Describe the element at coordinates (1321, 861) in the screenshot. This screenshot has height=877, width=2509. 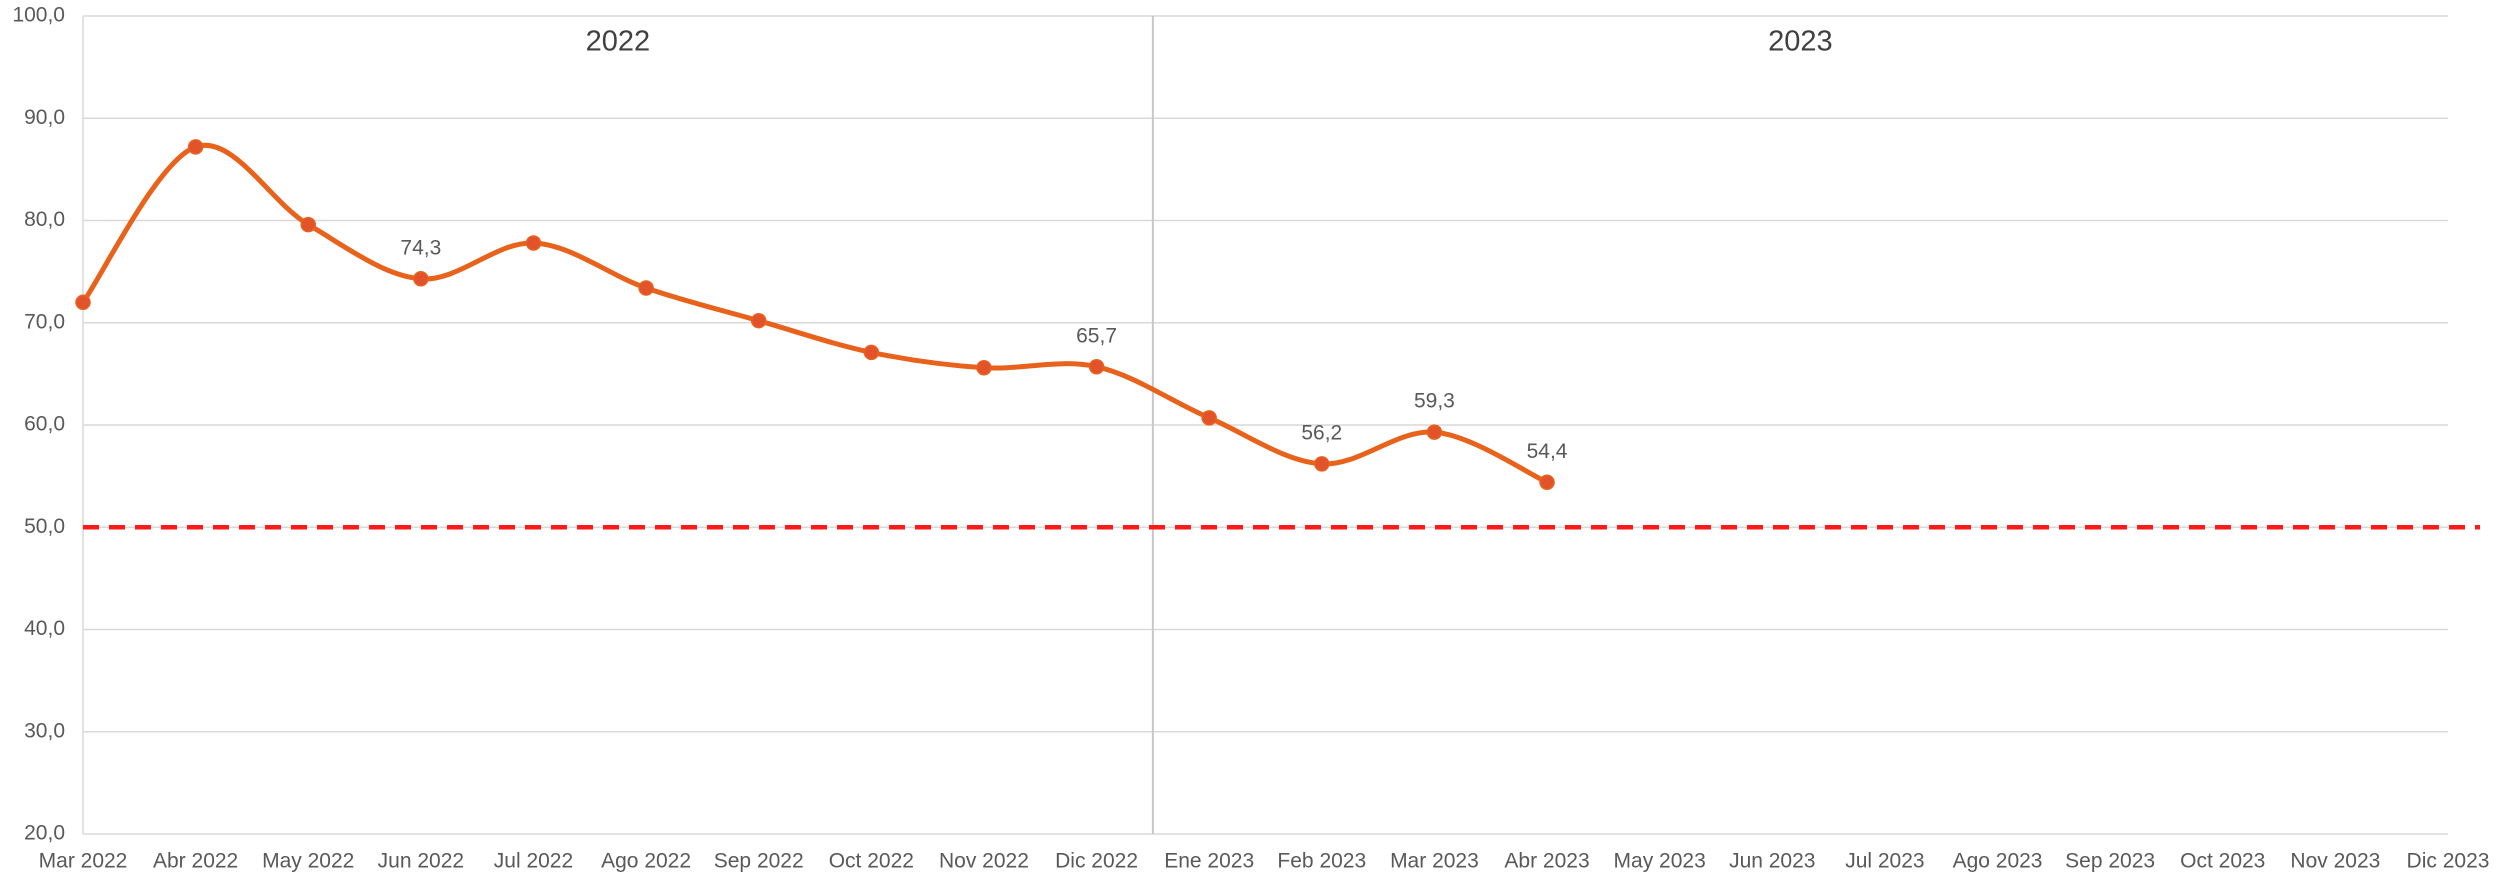
I see `x-tick-label: Feb 2023` at that location.